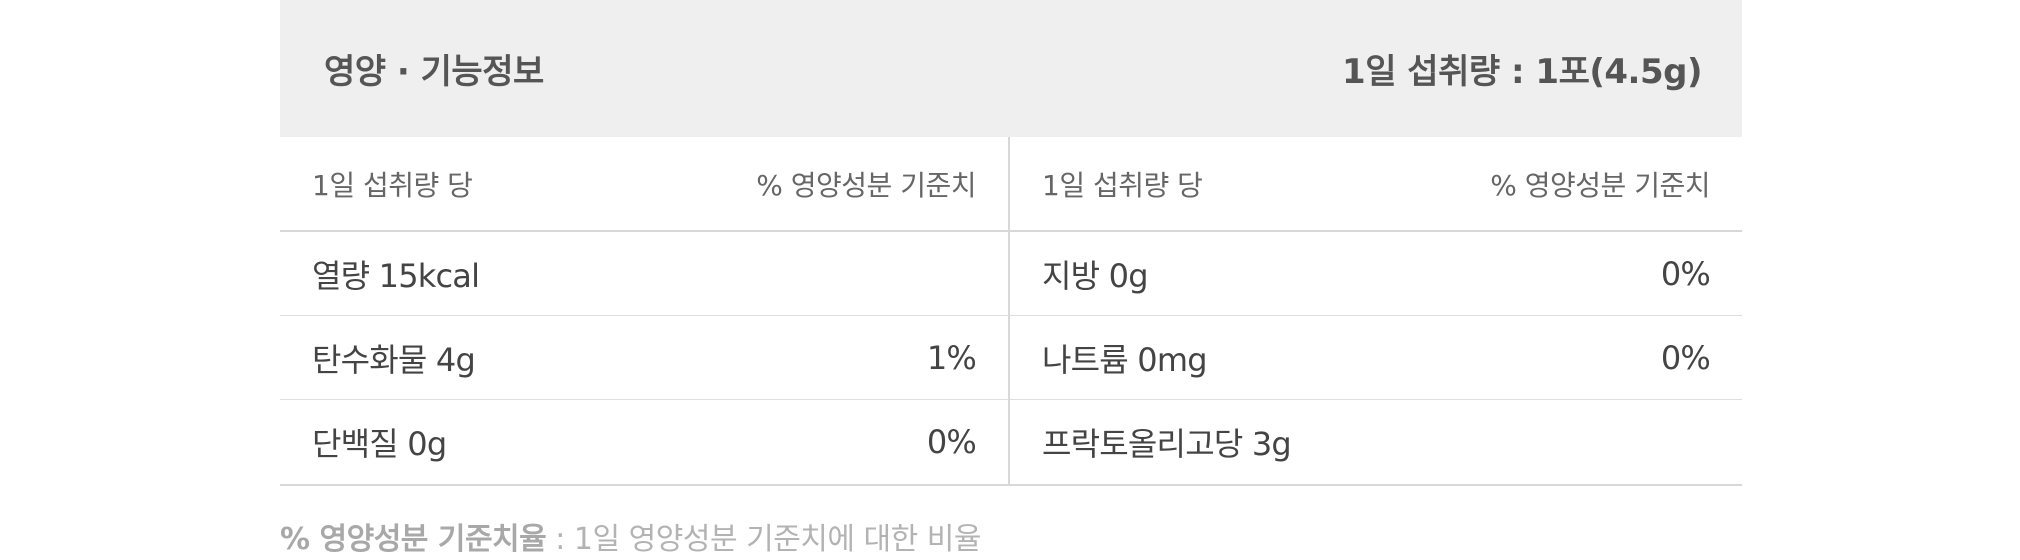 The image size is (2020, 560). What do you see at coordinates (1095, 275) in the screenshot?
I see `nutrient-name: 지방 0g` at bounding box center [1095, 275].